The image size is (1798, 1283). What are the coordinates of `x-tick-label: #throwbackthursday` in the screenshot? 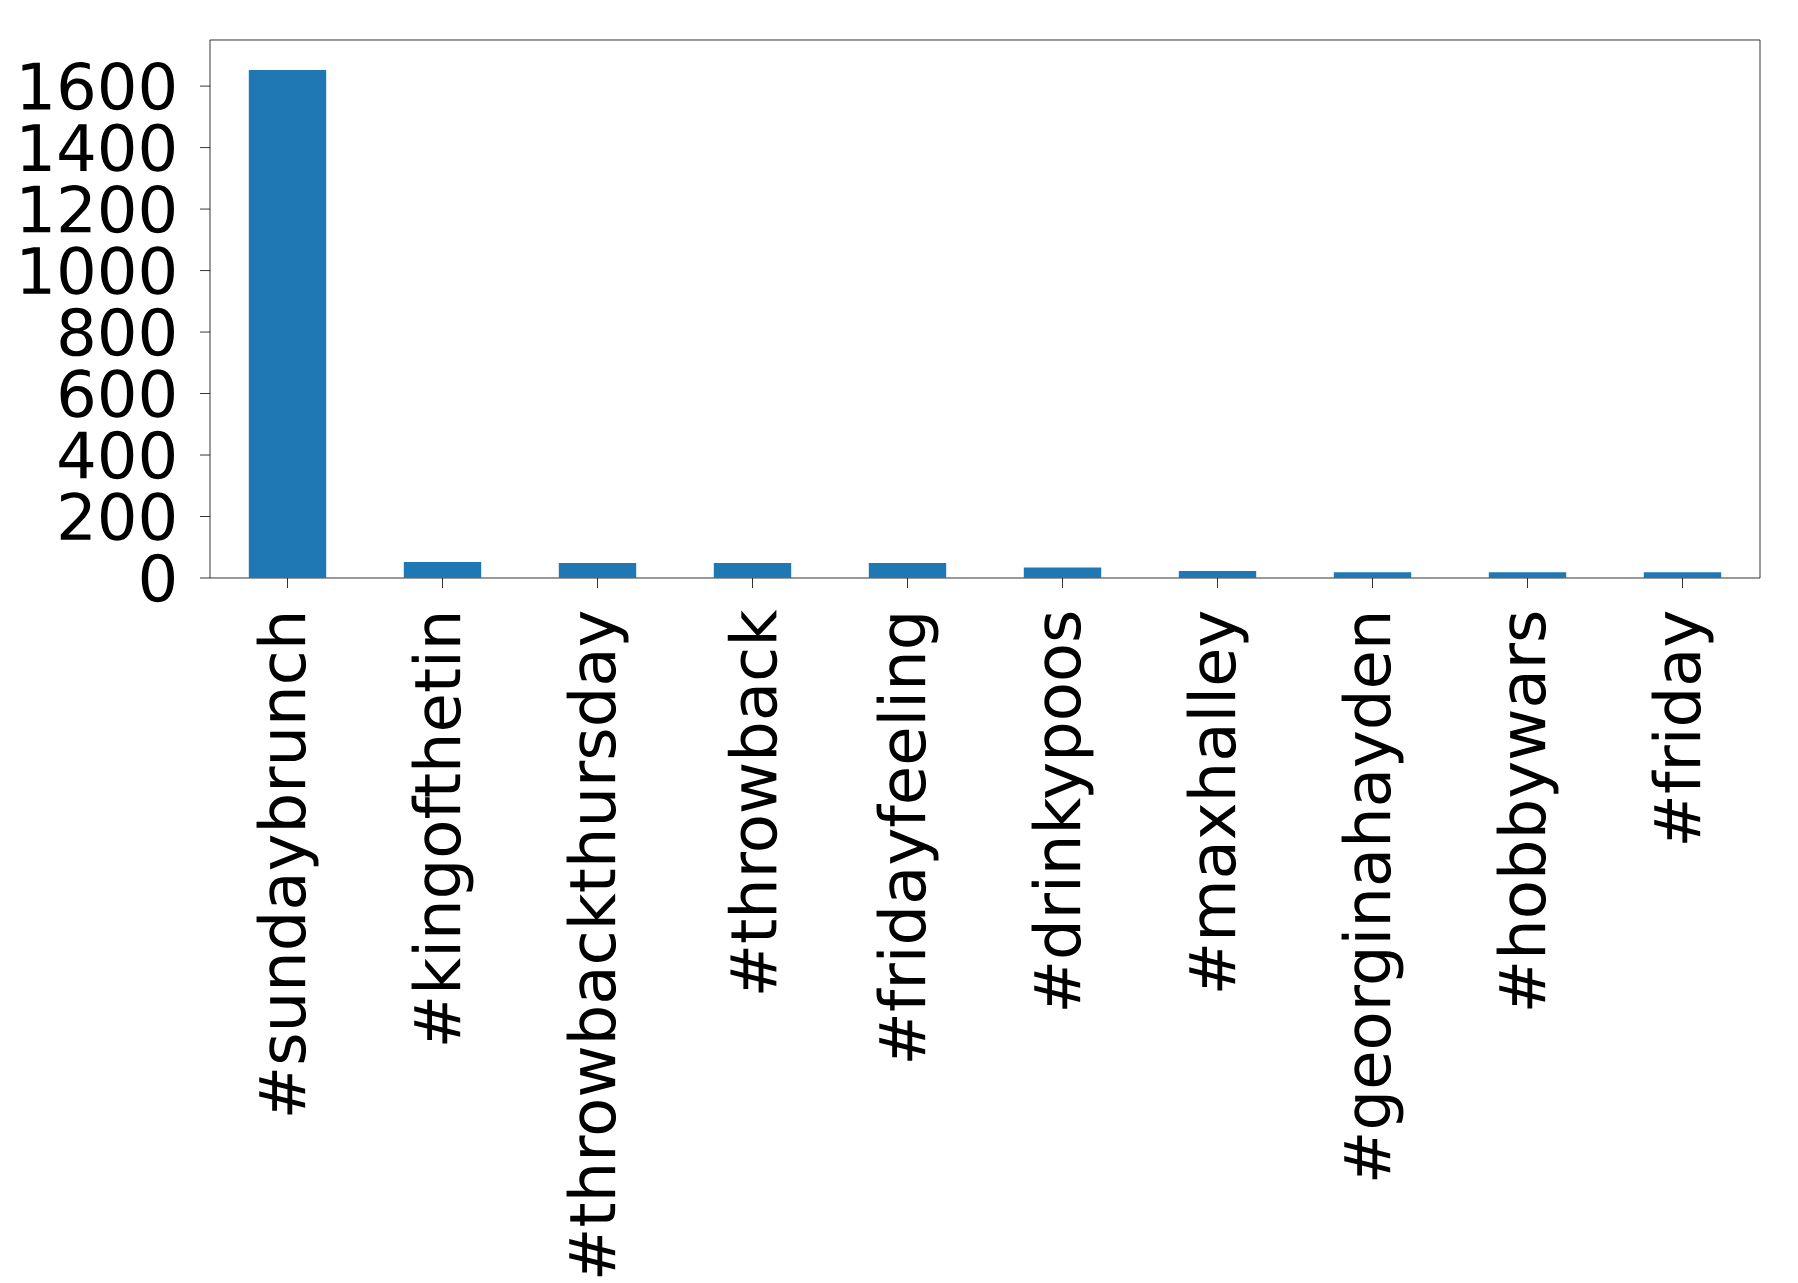 It's located at (597, 944).